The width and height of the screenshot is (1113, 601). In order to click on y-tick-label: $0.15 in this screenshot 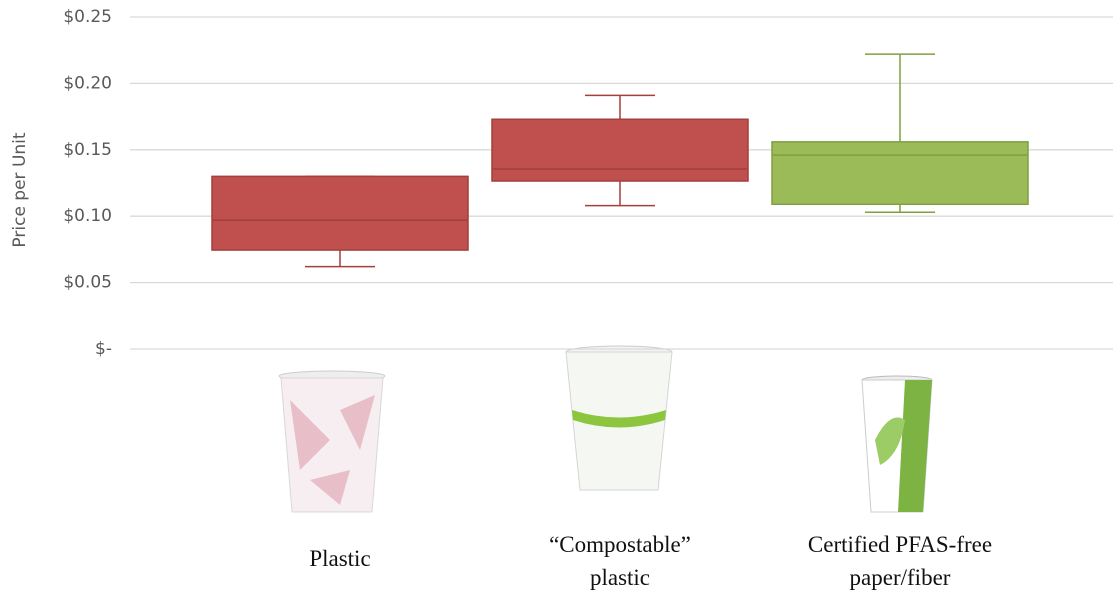, I will do `click(87, 150)`.